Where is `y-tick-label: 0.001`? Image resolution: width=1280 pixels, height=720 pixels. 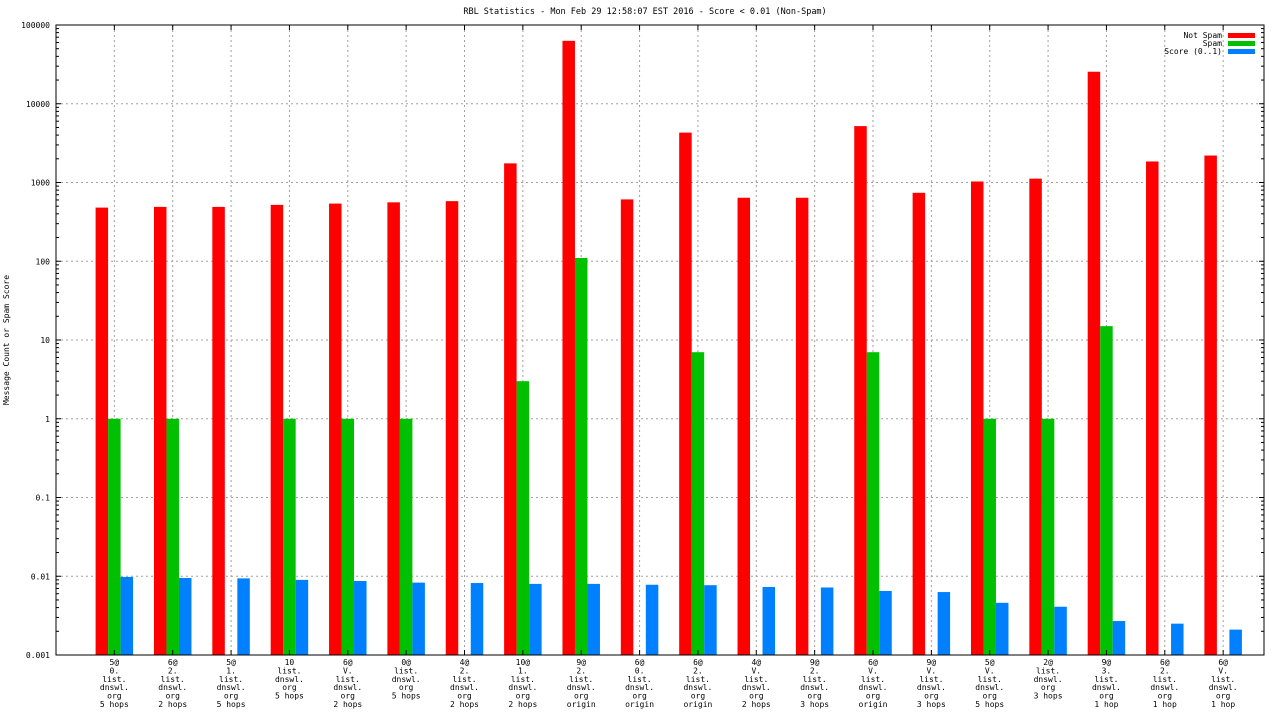 y-tick-label: 0.001 is located at coordinates (38, 655).